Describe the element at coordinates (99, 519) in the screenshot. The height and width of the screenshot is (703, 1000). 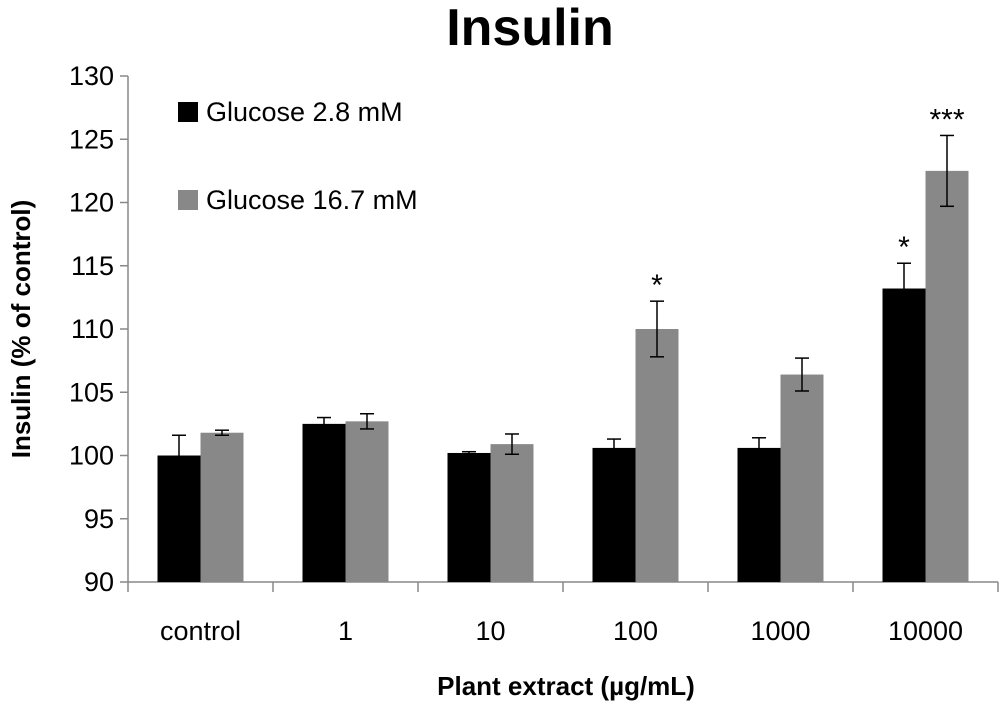
I see `y-tick-label: 95` at that location.